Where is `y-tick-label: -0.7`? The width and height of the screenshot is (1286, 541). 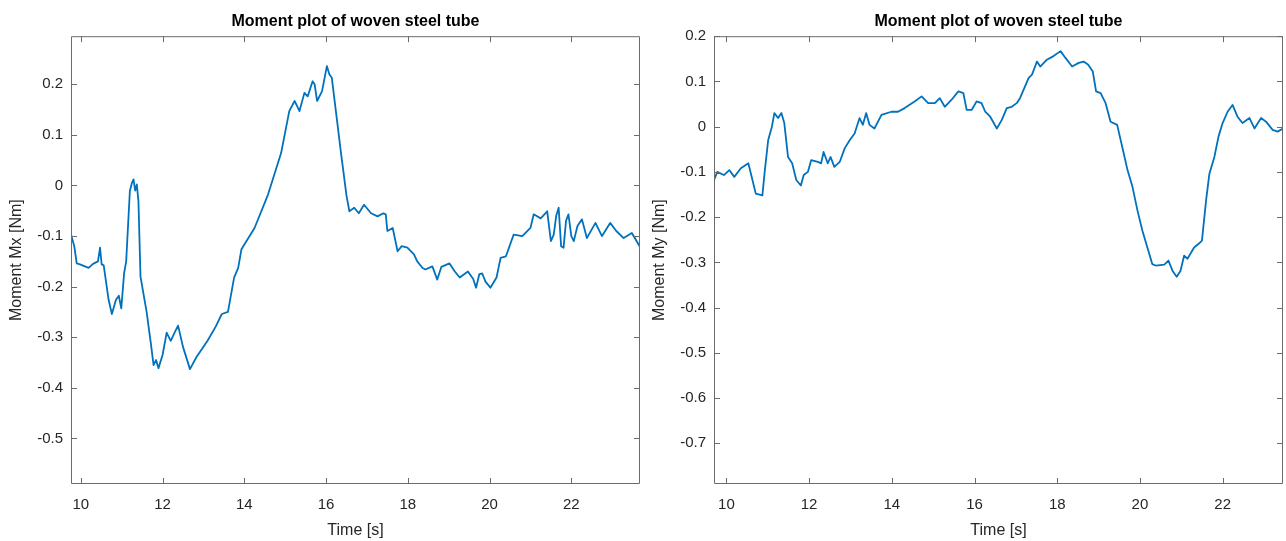 y-tick-label: -0.7 is located at coordinates (693, 442).